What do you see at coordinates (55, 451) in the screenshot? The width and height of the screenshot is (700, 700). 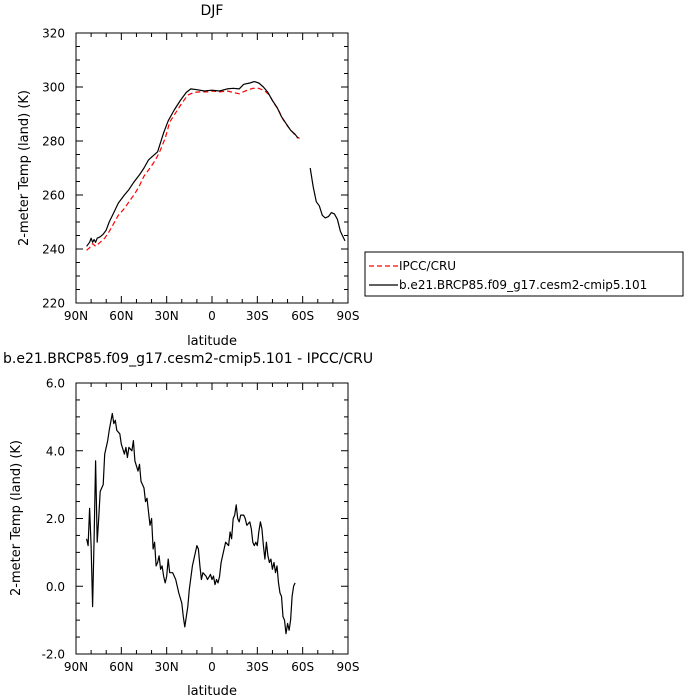 I see `y-tick-label-bottom: 4.0` at bounding box center [55, 451].